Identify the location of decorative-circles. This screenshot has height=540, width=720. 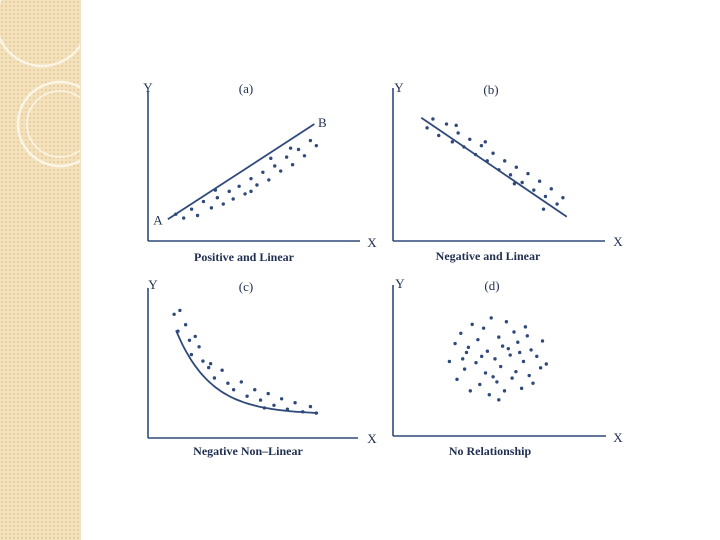
(40, 84).